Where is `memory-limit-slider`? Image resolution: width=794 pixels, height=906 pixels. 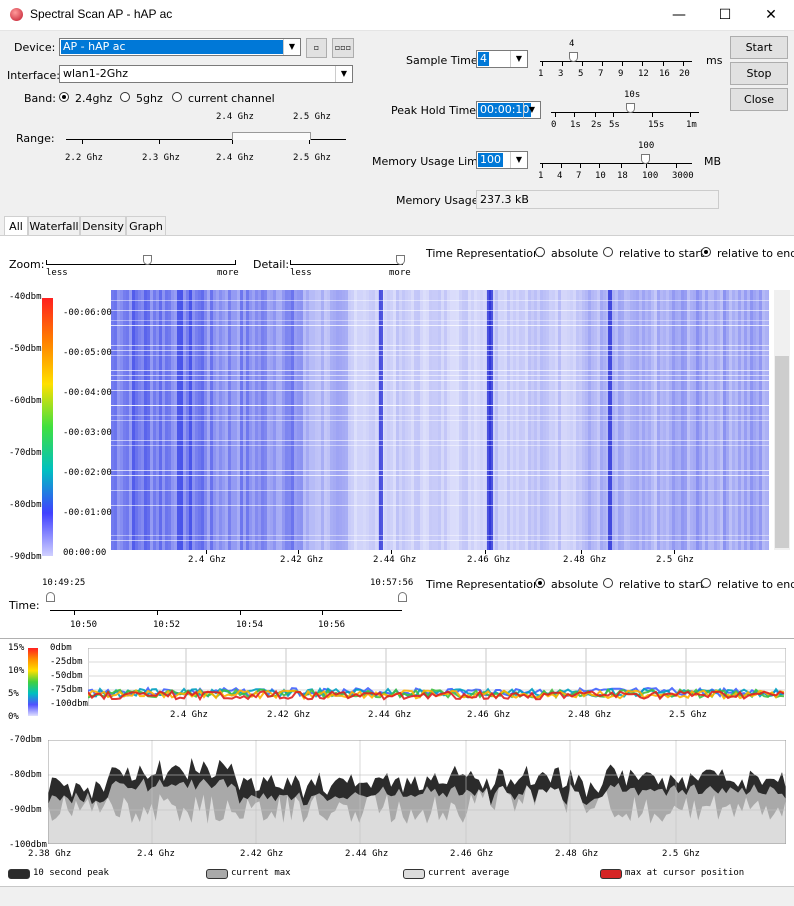 memory-limit-slider is located at coordinates (616, 163).